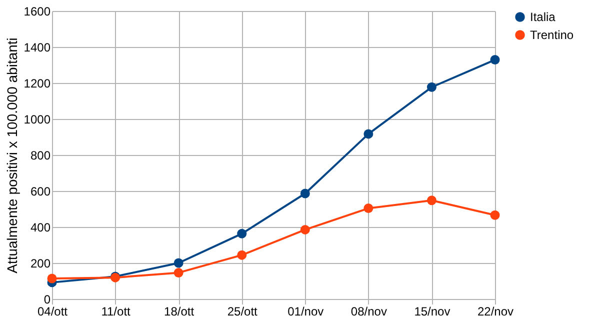  What do you see at coordinates (47, 299) in the screenshot?
I see `y-tick-label: 0` at bounding box center [47, 299].